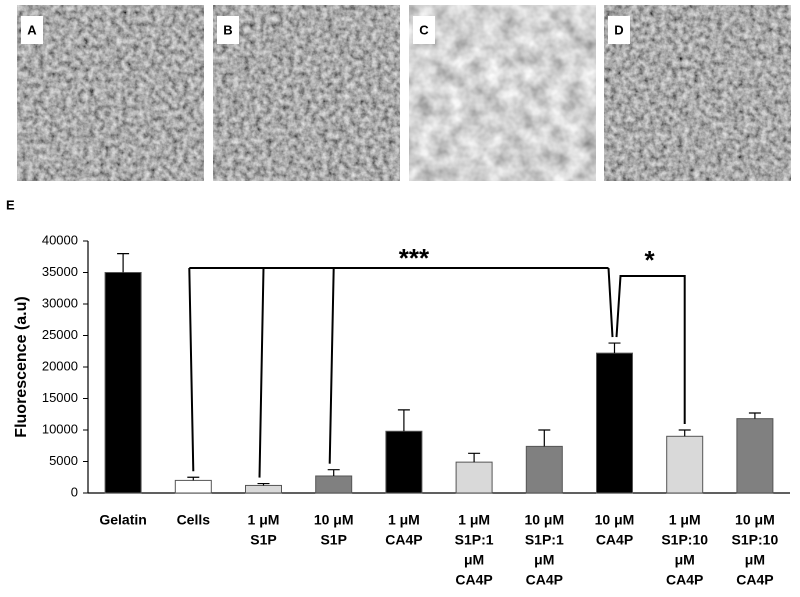 This screenshot has height=597, width=800. What do you see at coordinates (650, 349) in the screenshot?
I see `significance-bracket` at bounding box center [650, 349].